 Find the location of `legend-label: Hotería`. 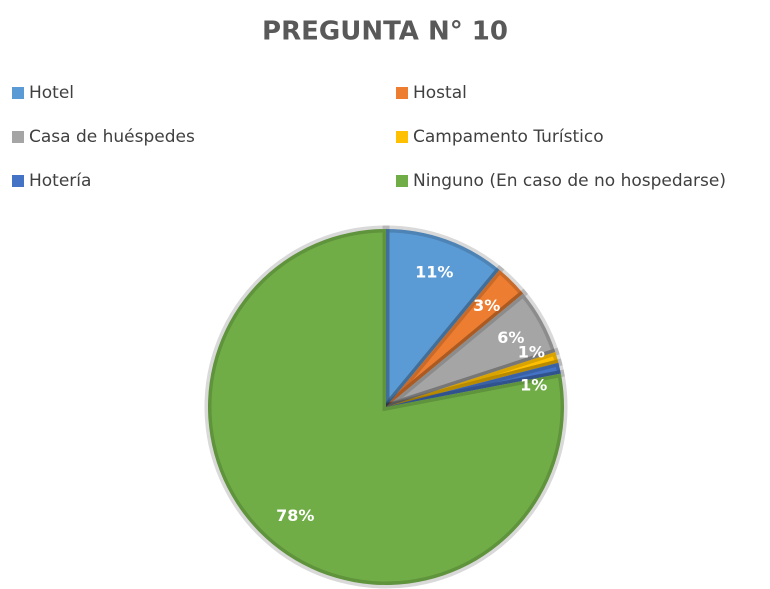

legend-label: Hotería is located at coordinates (60, 181).